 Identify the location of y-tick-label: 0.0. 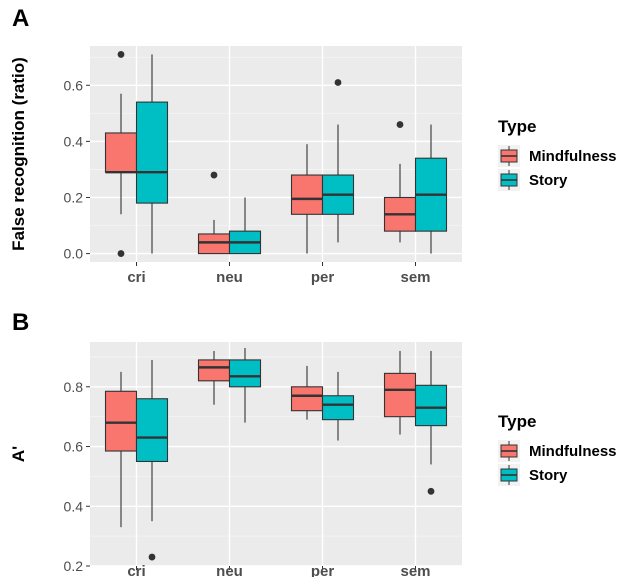
(74, 254).